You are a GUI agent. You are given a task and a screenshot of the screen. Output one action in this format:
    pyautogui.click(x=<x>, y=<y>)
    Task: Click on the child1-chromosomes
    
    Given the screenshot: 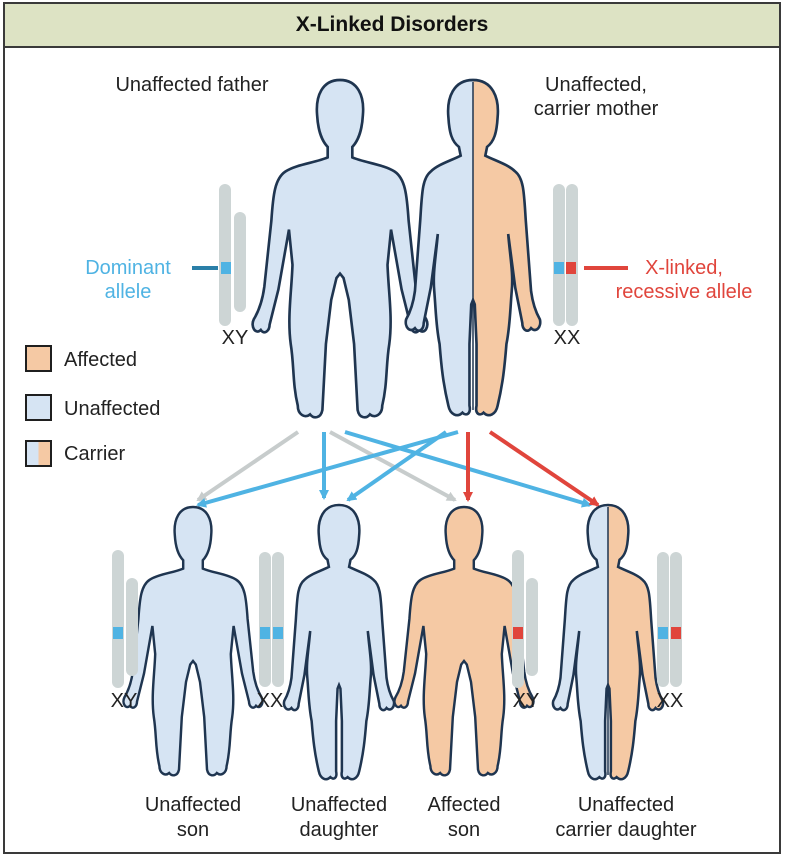 What is the action you would take?
    pyautogui.click(x=125, y=619)
    